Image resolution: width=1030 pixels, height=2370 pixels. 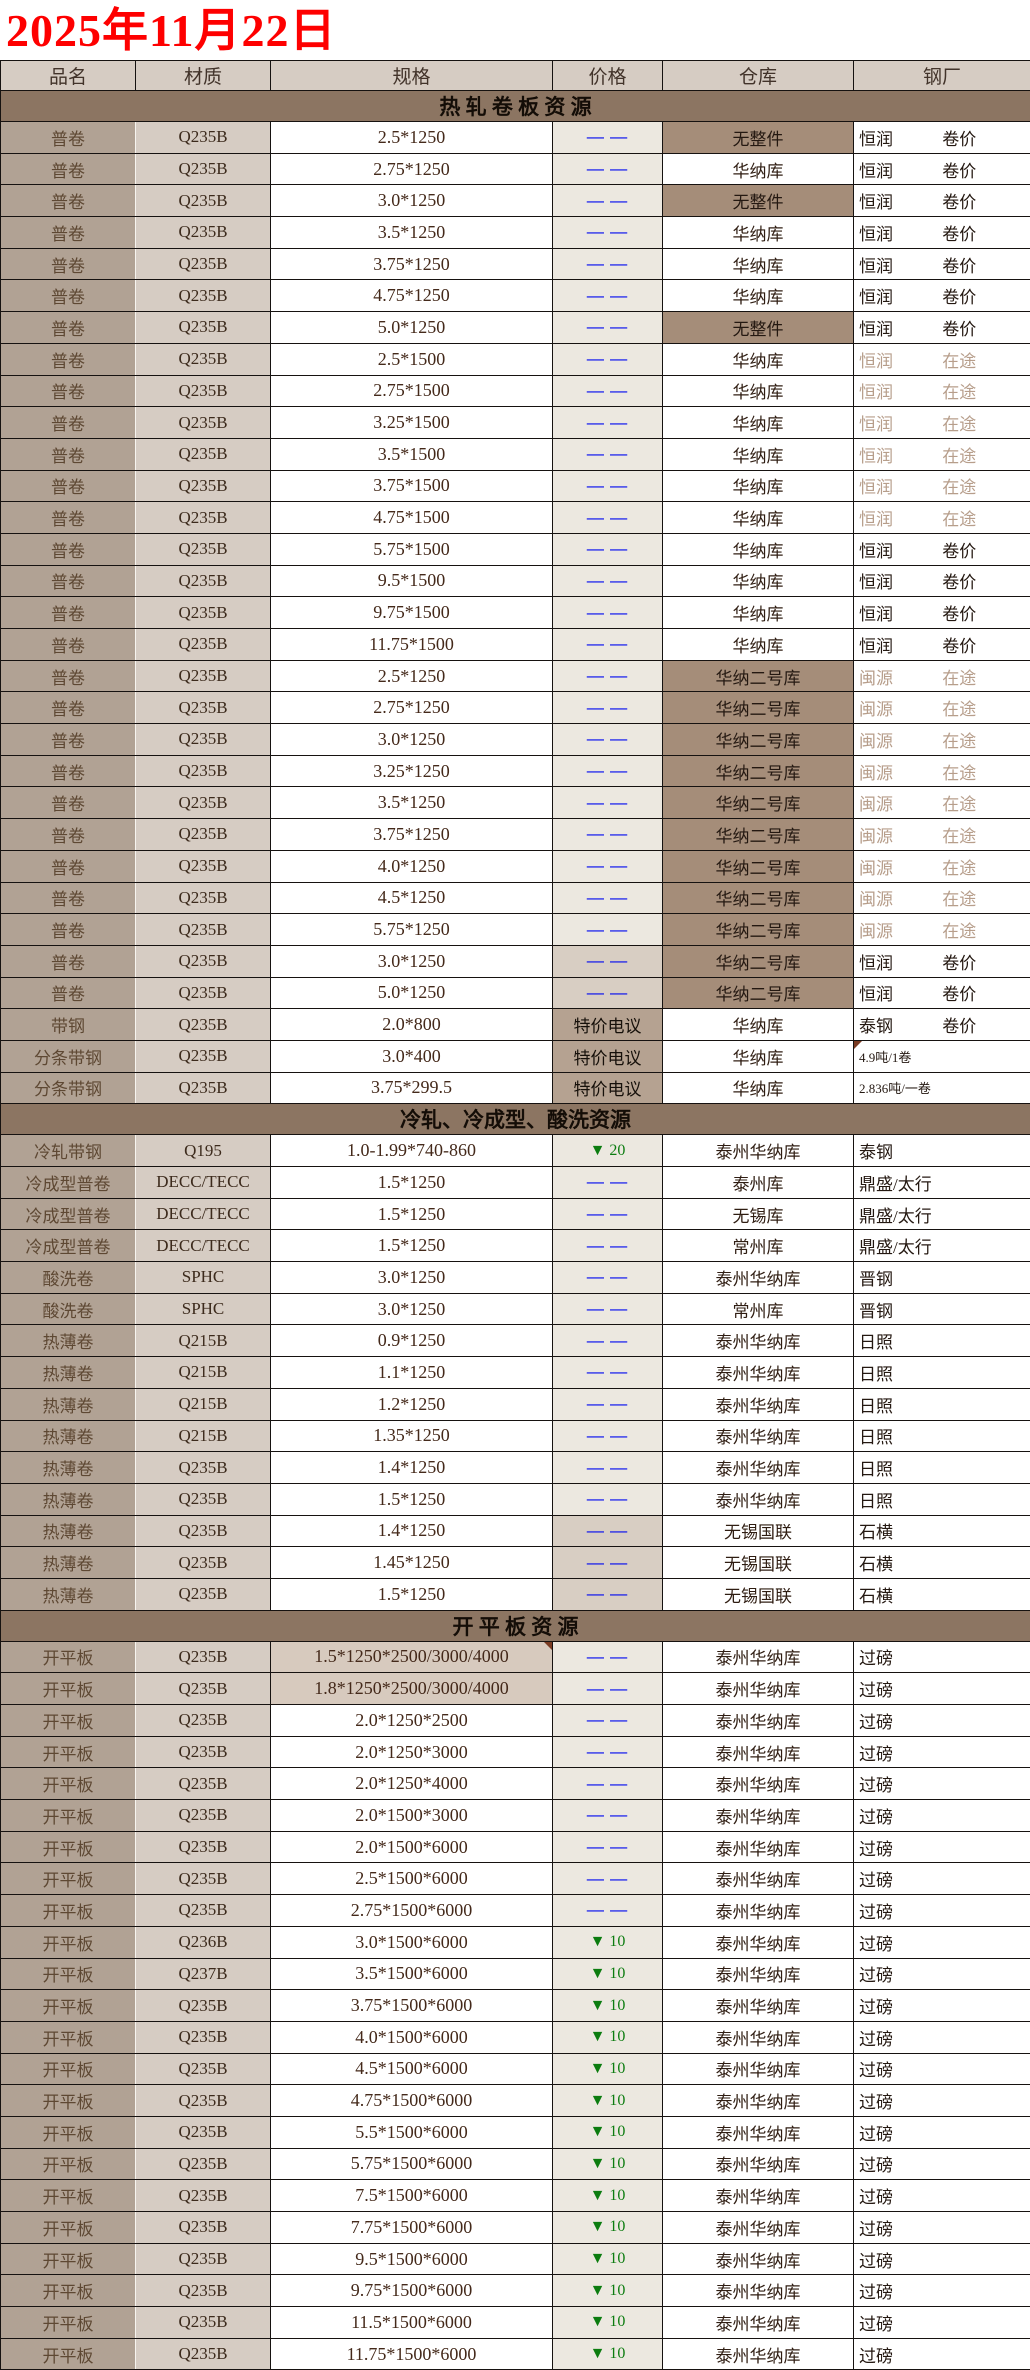 What do you see at coordinates (203, 1151) in the screenshot?
I see `cell-material: Q195` at bounding box center [203, 1151].